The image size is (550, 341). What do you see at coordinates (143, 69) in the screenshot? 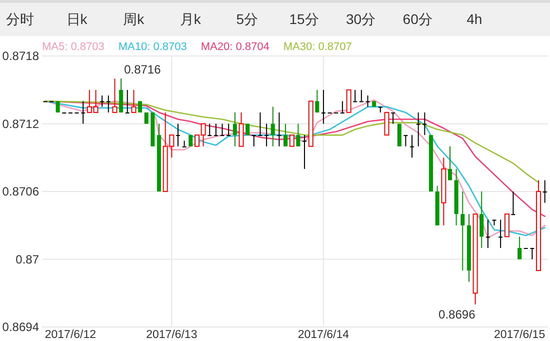
I see `annotation: 0.8716` at bounding box center [143, 69].